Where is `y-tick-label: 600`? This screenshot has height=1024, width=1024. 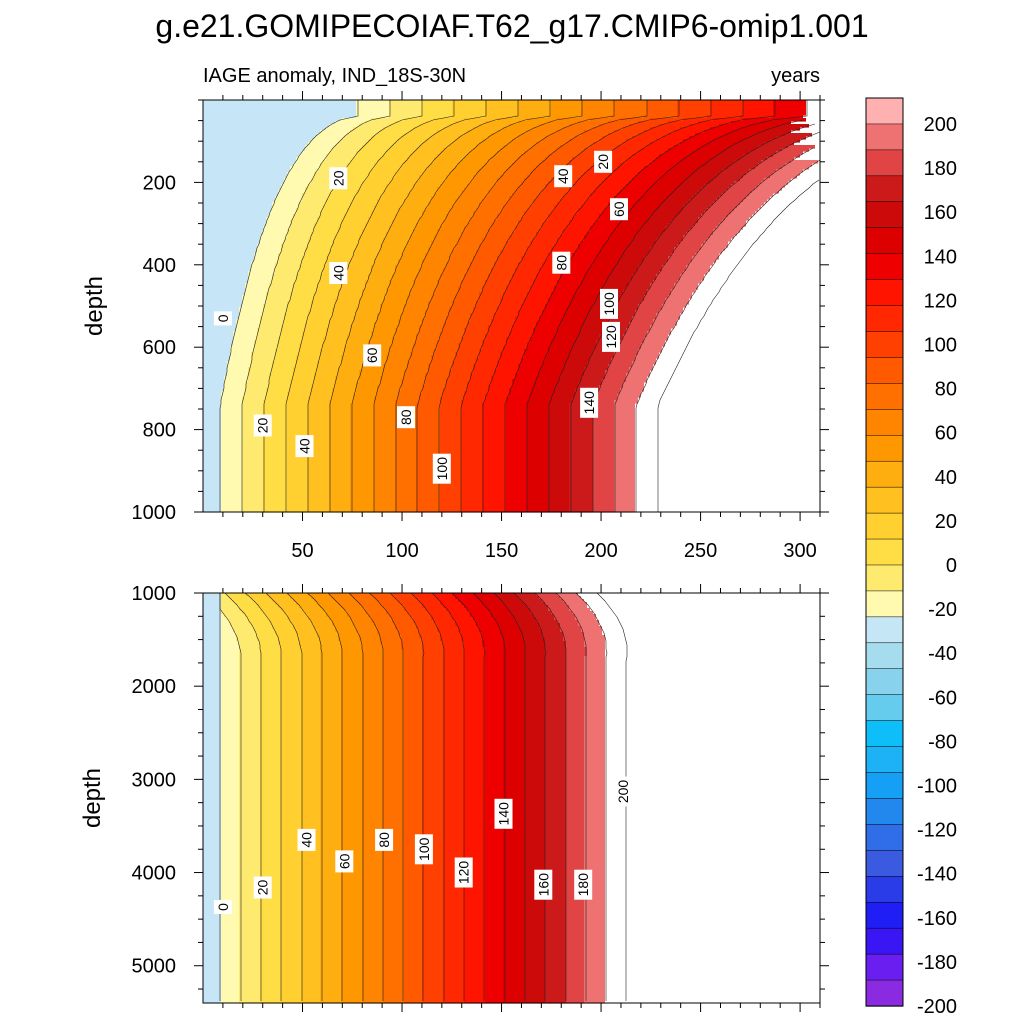 y-tick-label: 600 is located at coordinates (159, 348).